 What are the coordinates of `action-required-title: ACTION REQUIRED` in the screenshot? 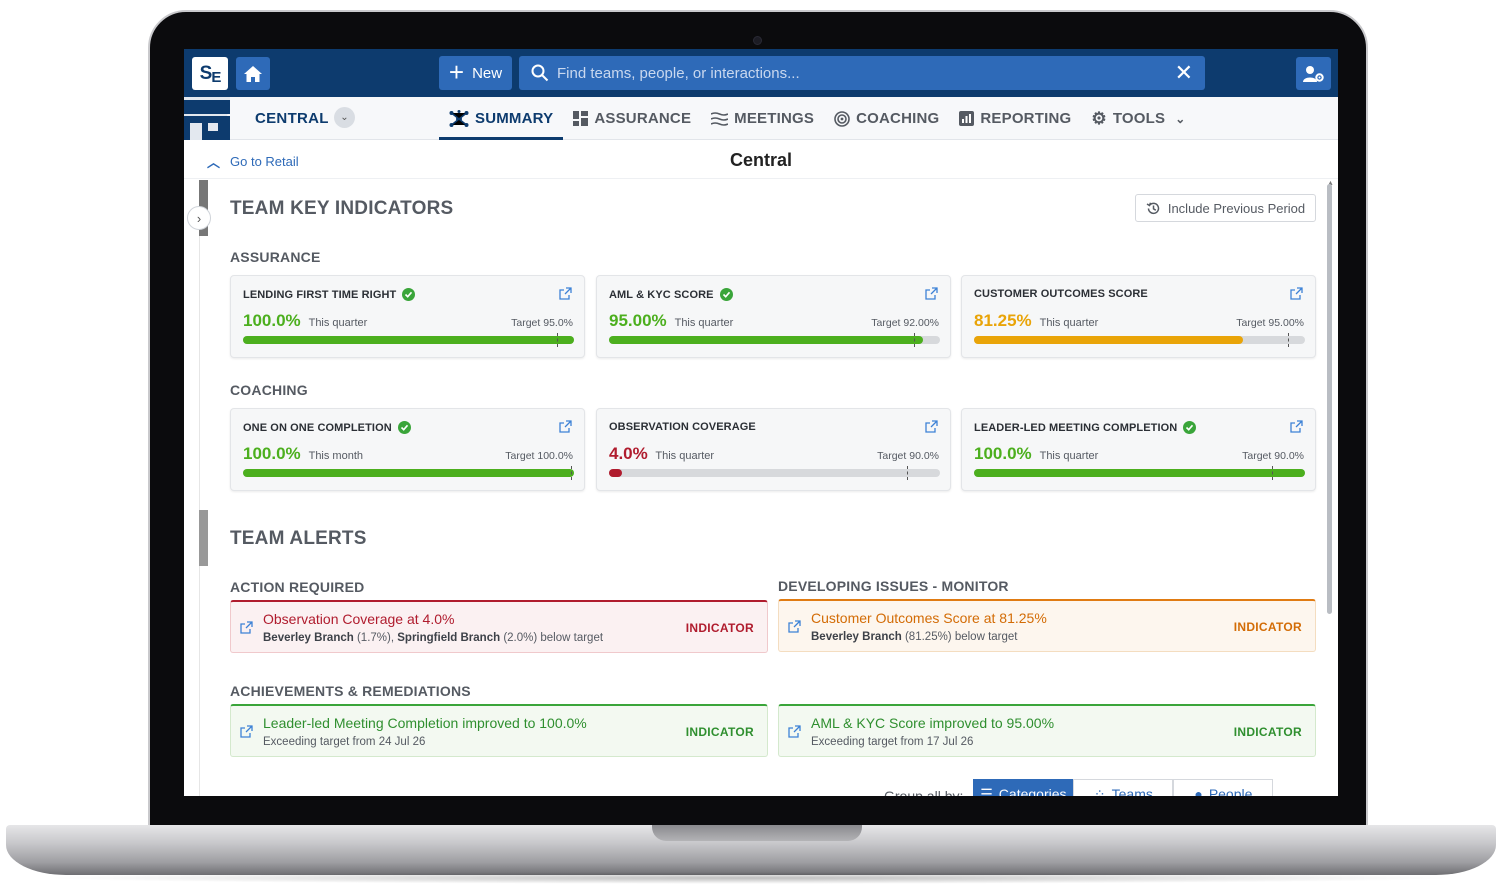 It's located at (297, 587).